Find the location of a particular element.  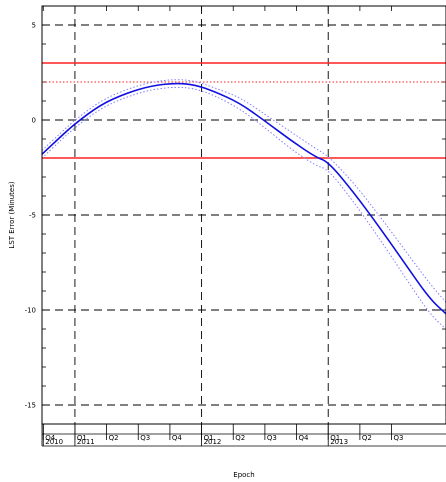

y-tick-label: 5 is located at coordinates (34, 26).